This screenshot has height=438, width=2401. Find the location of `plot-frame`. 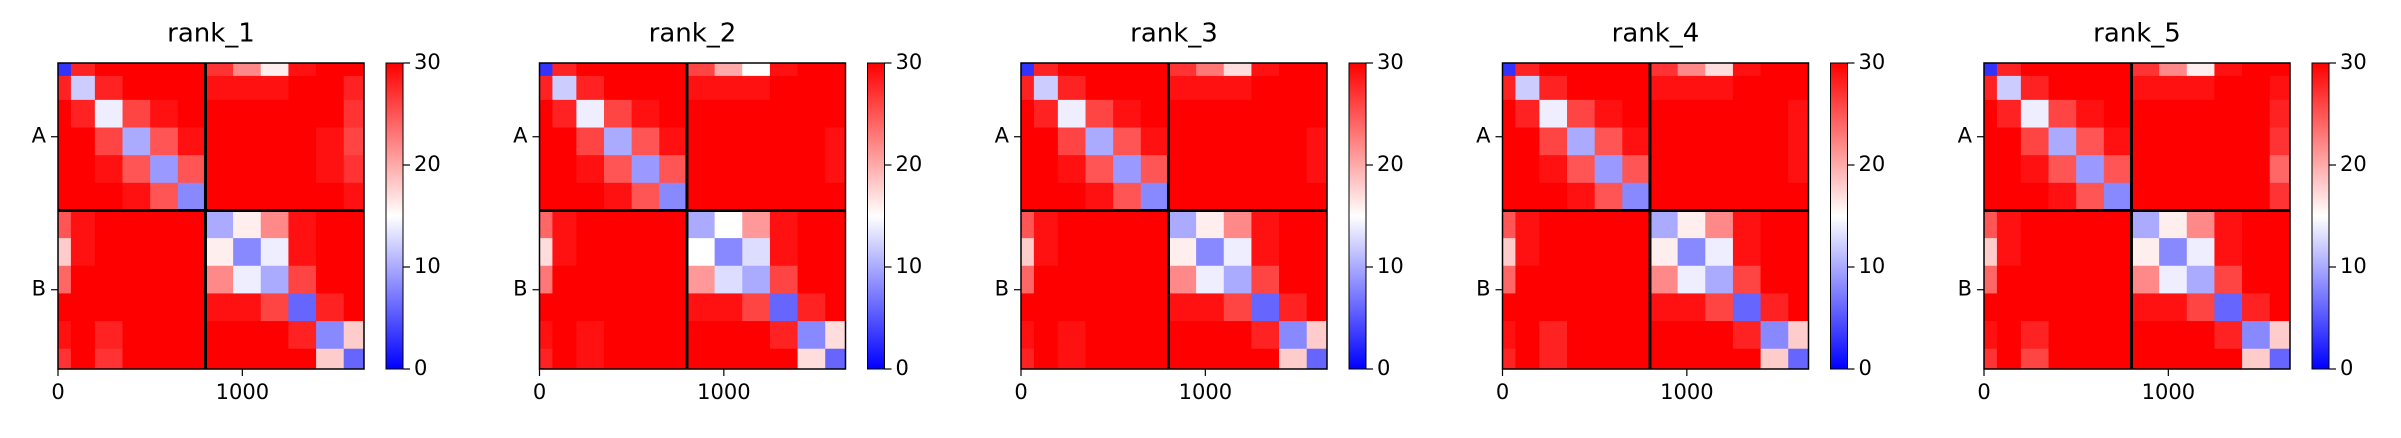

plot-frame is located at coordinates (692, 216).